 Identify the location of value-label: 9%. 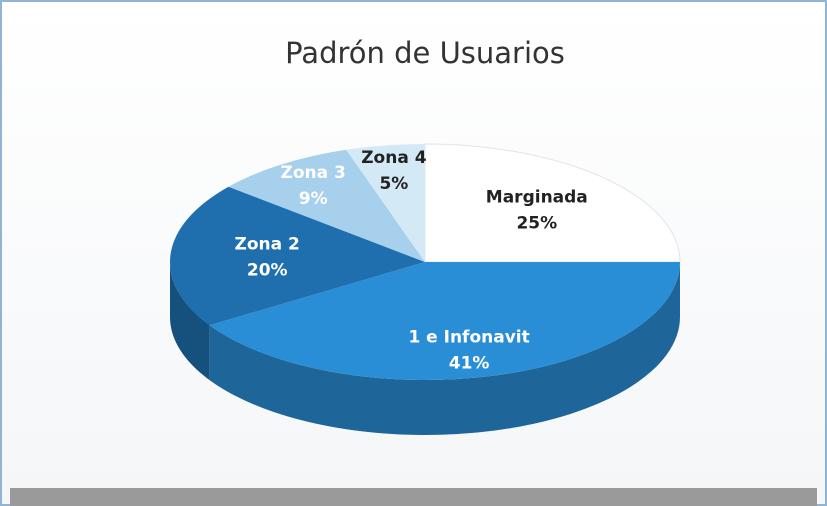
(313, 199).